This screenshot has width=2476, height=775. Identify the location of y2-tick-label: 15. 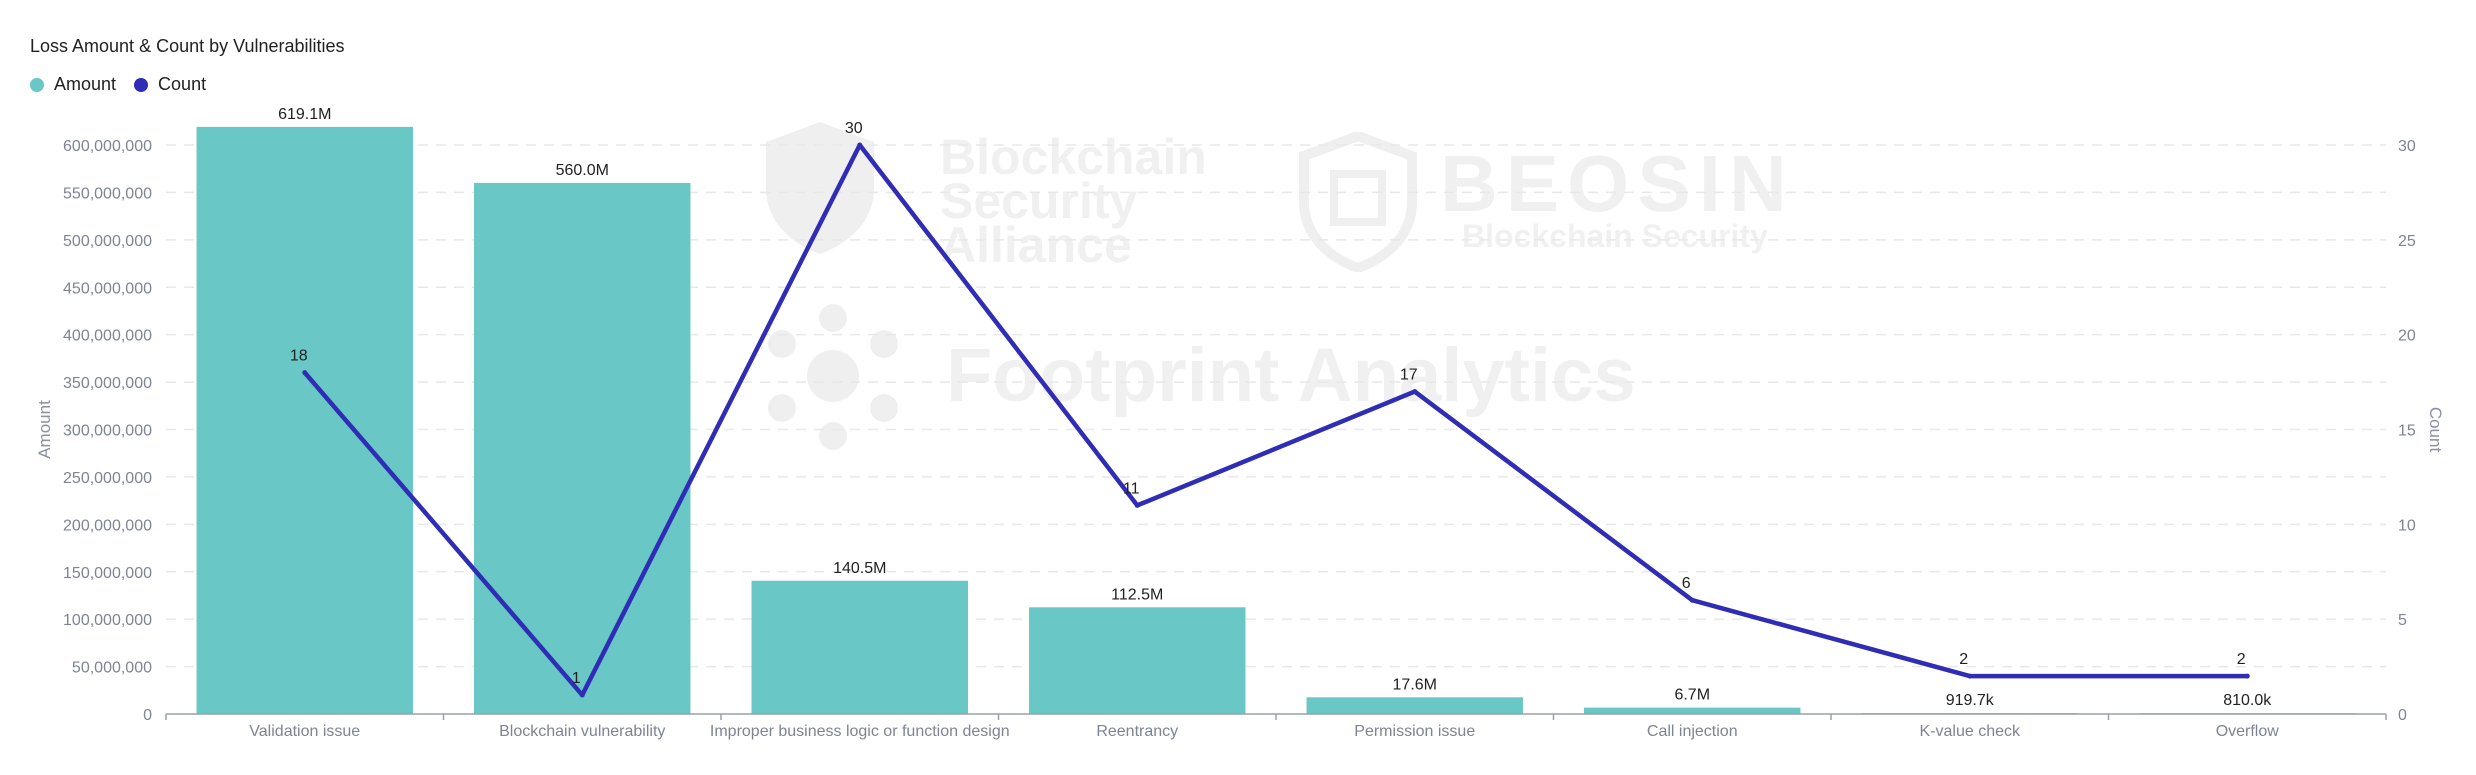
(2407, 431).